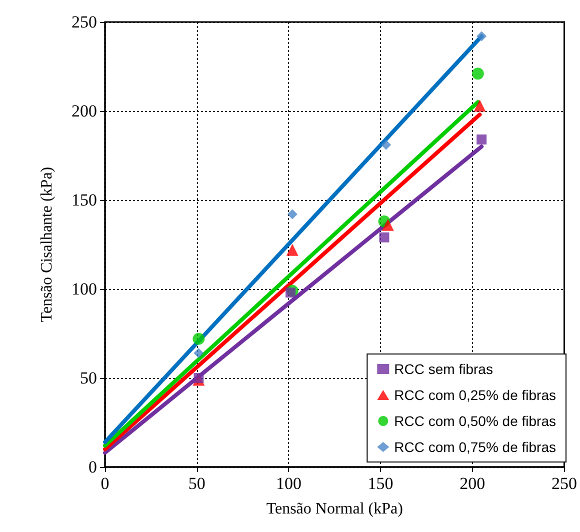 The image size is (580, 532). What do you see at coordinates (197, 483) in the screenshot?
I see `x-tick-label: 50` at bounding box center [197, 483].